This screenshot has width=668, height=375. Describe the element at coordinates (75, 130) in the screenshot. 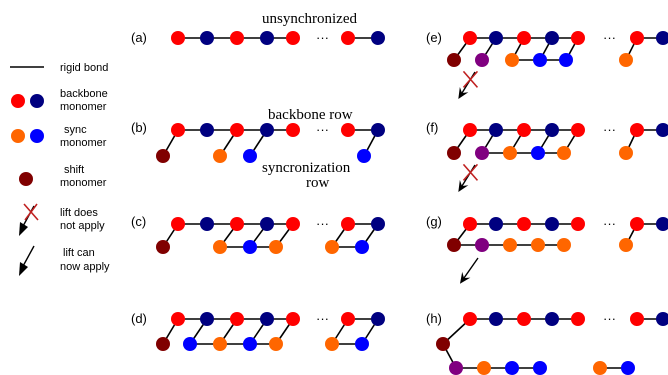

I see `legend-sync-1: sync` at that location.